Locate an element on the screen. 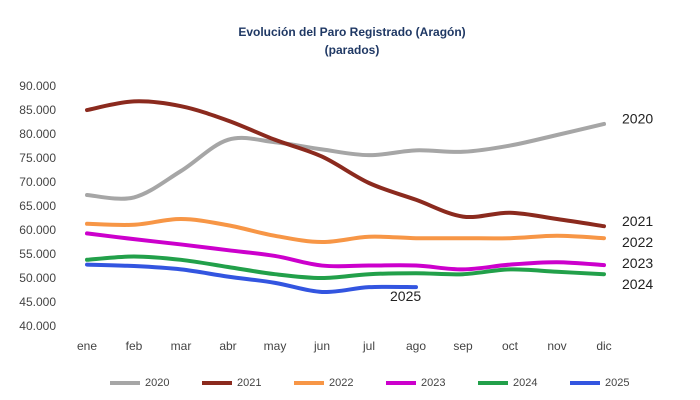 Image resolution: width=700 pixels, height=400 pixels. x-tick-label: oct is located at coordinates (510, 346).